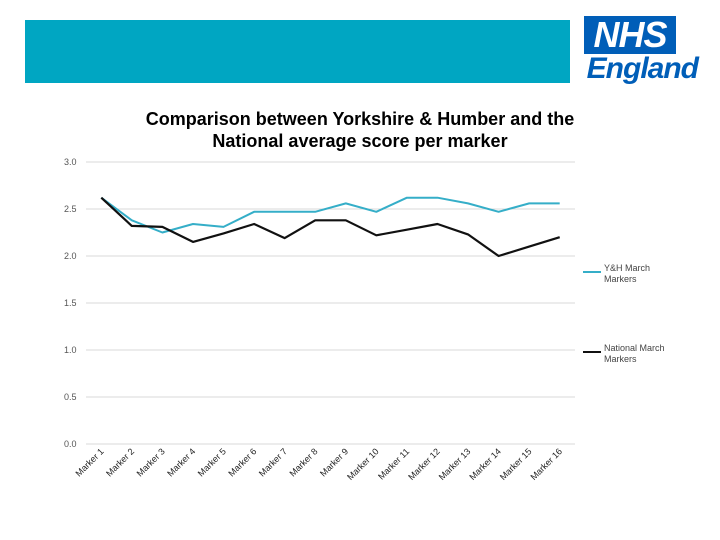  I want to click on x-tick-label: Marker 2, so click(120, 462).